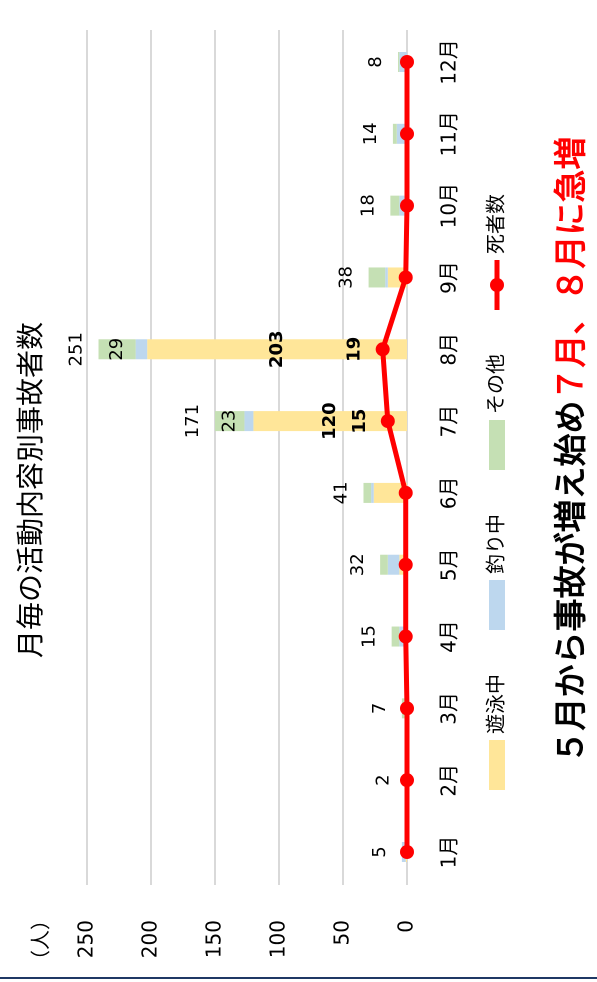  I want to click on chart-title: 月毎の活動内容別事故者数, so click(30, 490).